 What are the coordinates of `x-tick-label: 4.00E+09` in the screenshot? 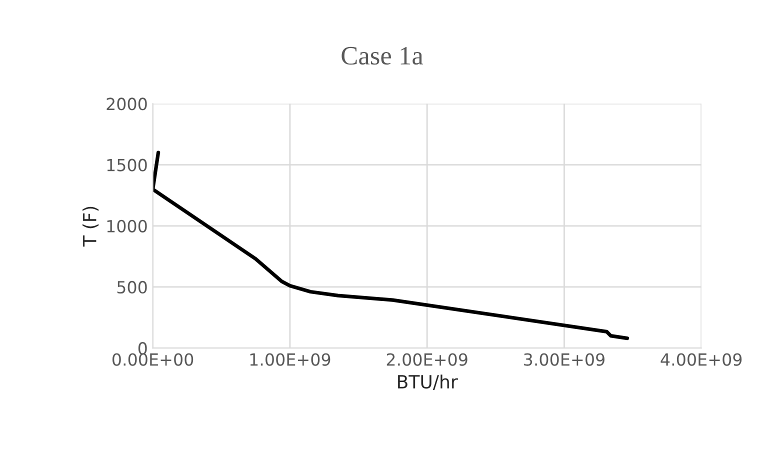 It's located at (701, 359).